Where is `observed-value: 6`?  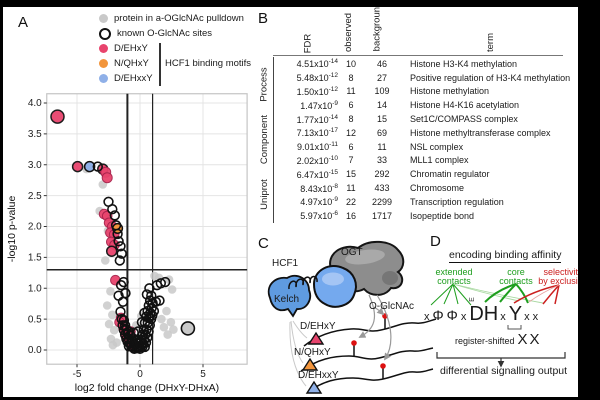 observed-value: 6 is located at coordinates (351, 105).